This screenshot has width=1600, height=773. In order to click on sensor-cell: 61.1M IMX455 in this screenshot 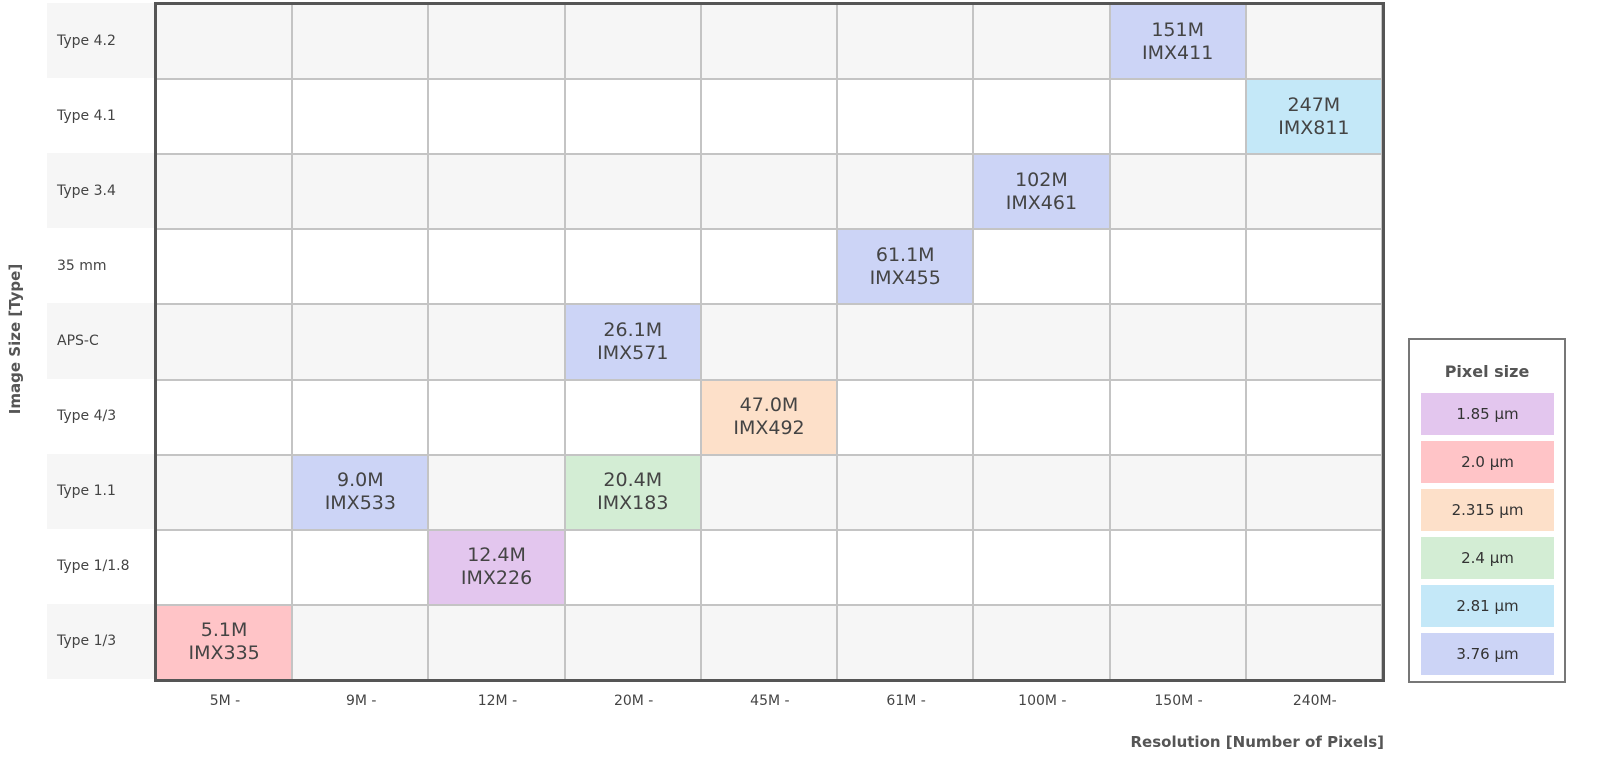, I will do `click(906, 268)`.